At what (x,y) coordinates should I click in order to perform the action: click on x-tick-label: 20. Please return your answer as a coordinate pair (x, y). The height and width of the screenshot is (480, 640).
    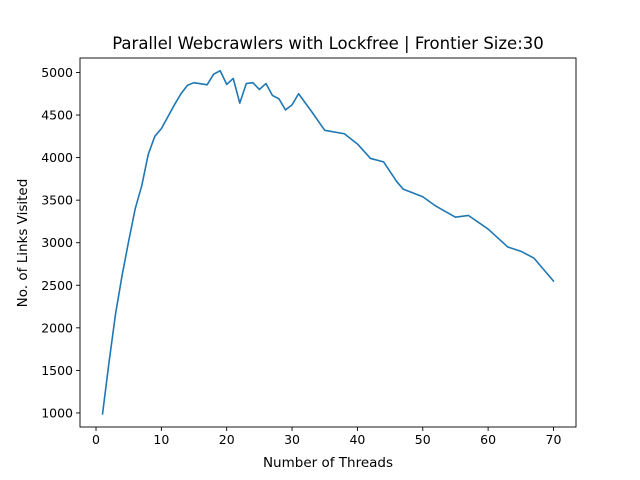
    Looking at the image, I should click on (227, 439).